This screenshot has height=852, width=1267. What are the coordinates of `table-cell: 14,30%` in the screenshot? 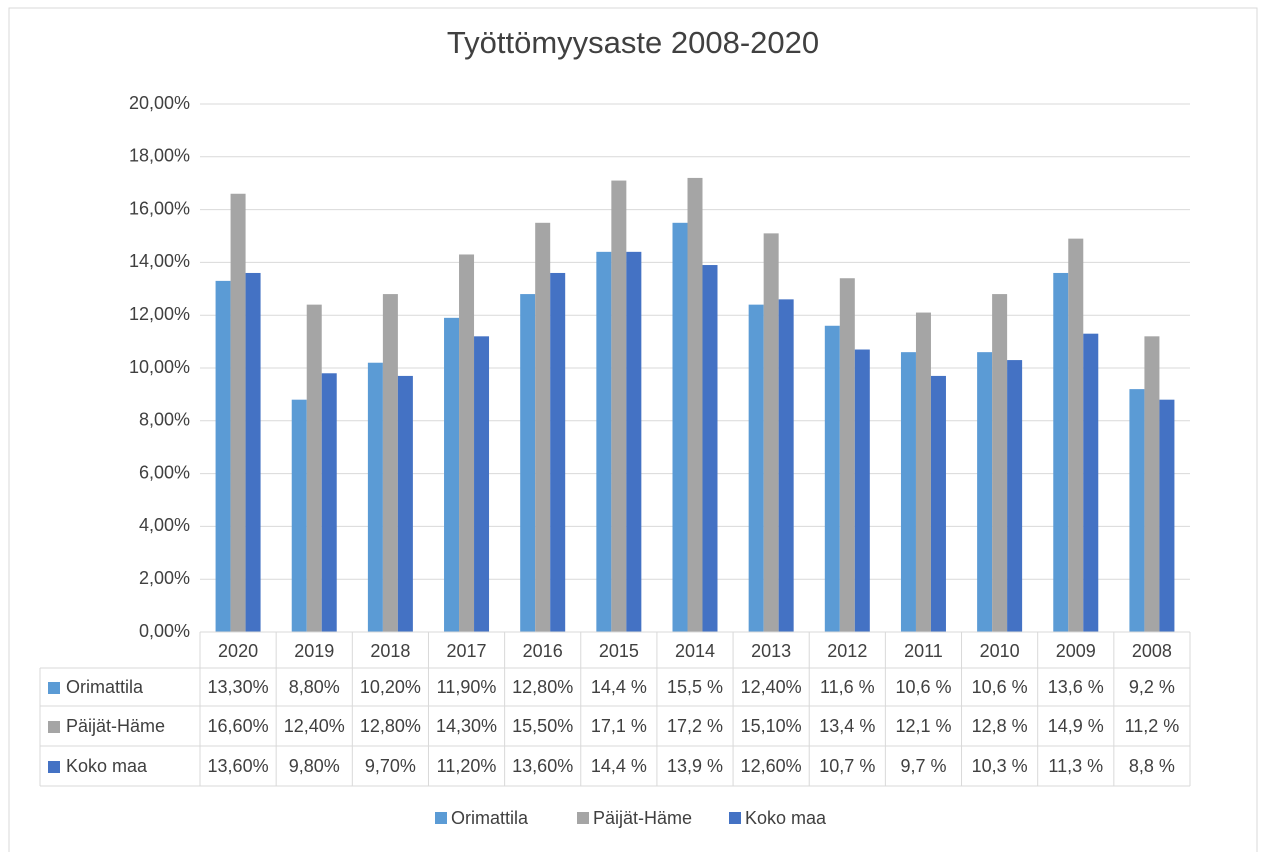 It's located at (466, 726).